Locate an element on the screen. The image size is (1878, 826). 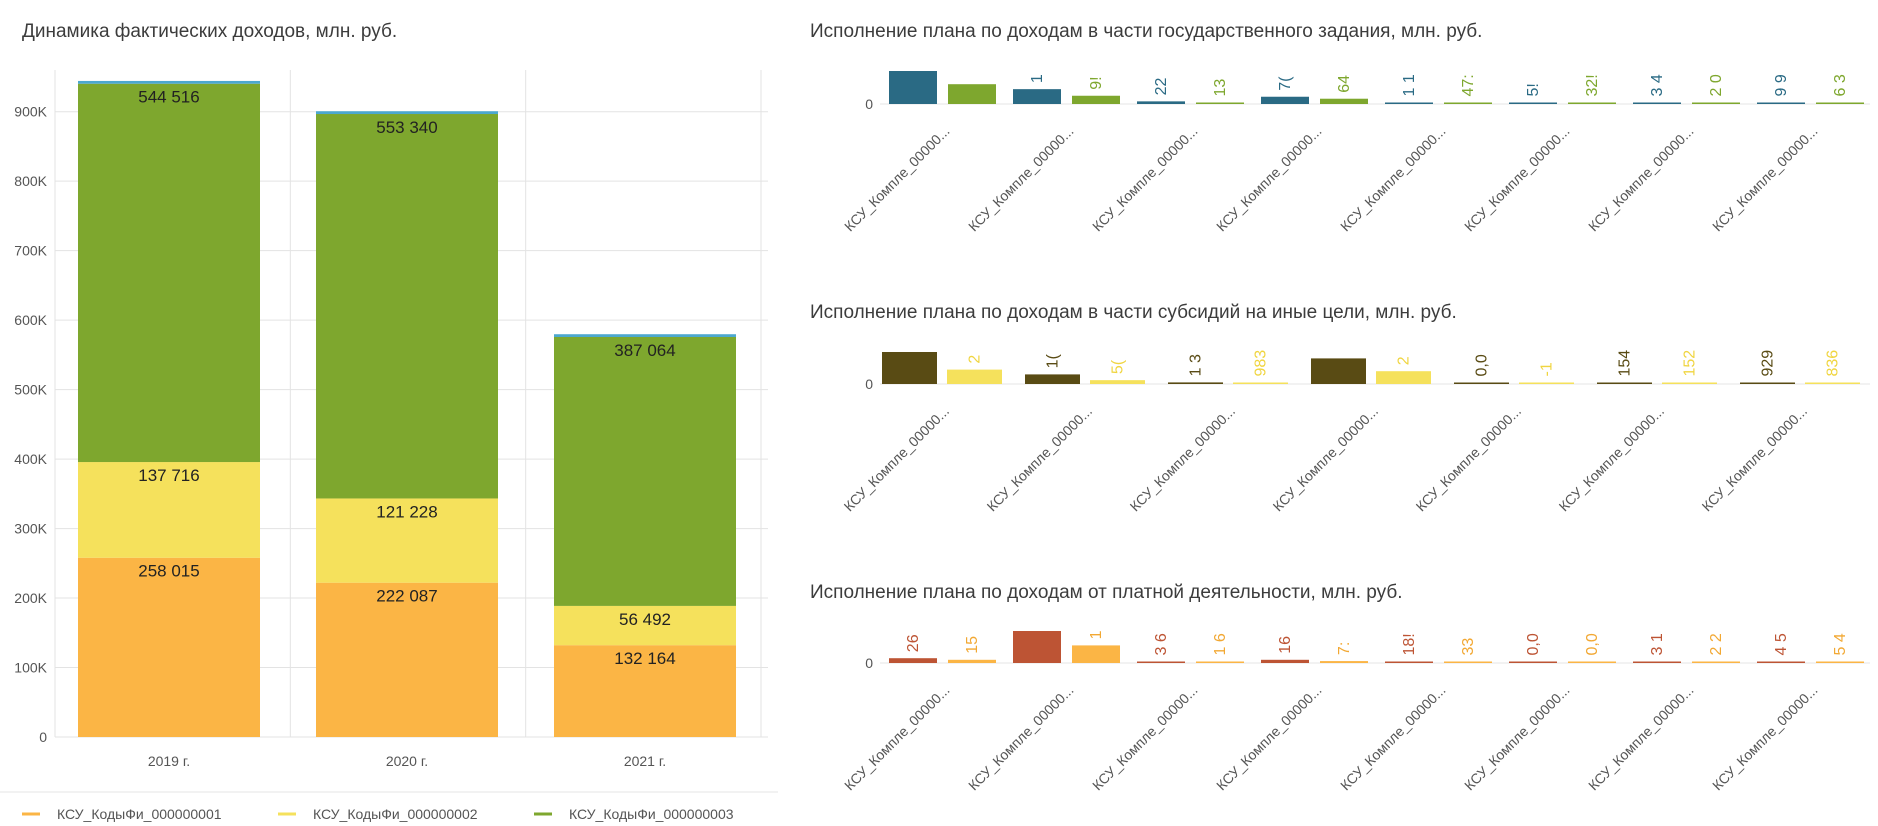
bar-value-label: 56 492 is located at coordinates (645, 619).